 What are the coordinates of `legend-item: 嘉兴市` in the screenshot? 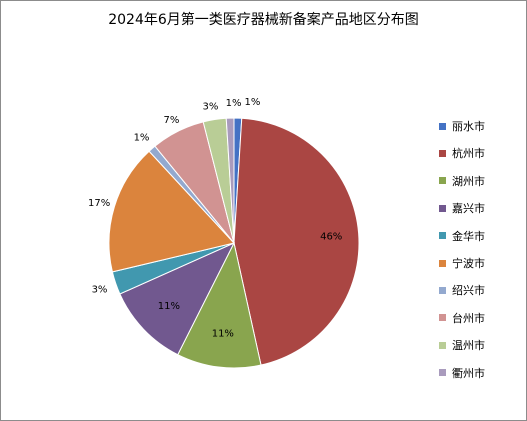 It's located at (462, 208).